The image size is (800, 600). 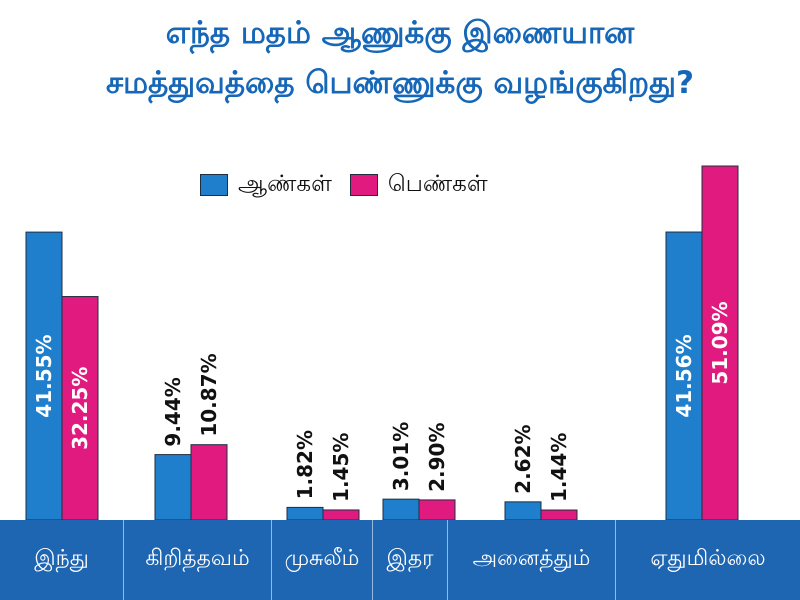 I want to click on category-cell-other: இதர, so click(x=410, y=560).